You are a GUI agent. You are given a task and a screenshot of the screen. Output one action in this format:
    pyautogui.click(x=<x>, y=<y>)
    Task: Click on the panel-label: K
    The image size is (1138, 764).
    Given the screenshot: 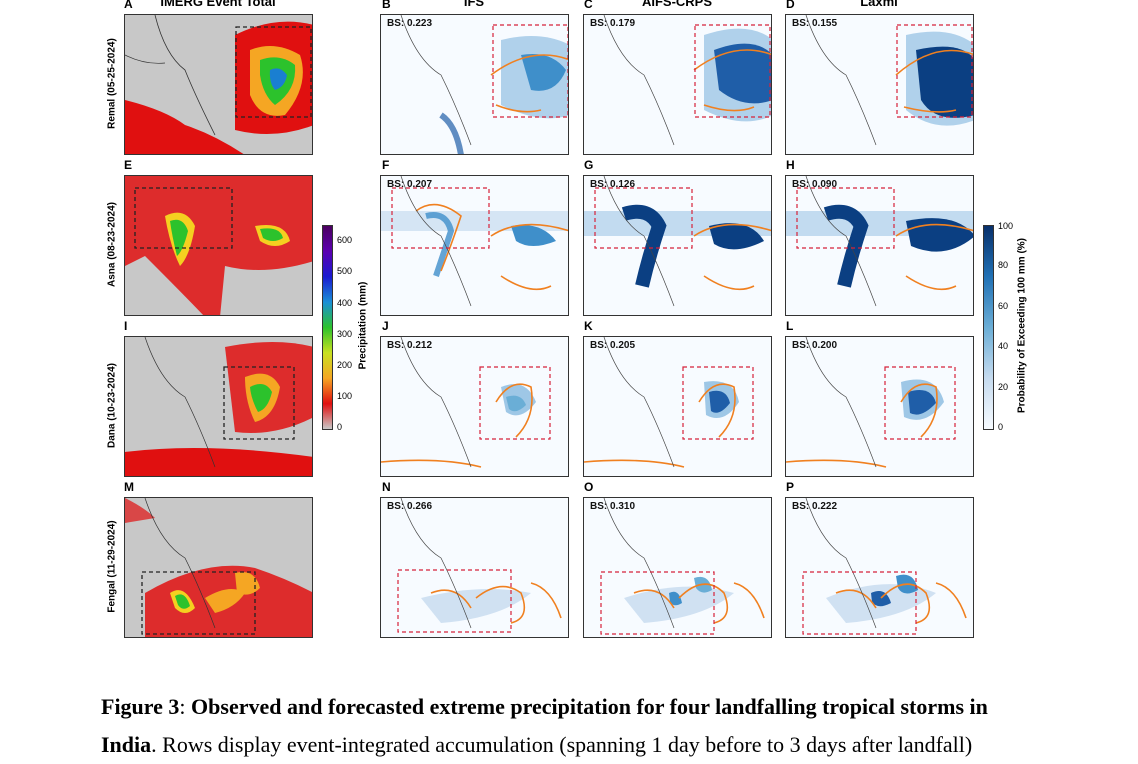 What is the action you would take?
    pyautogui.click(x=588, y=326)
    